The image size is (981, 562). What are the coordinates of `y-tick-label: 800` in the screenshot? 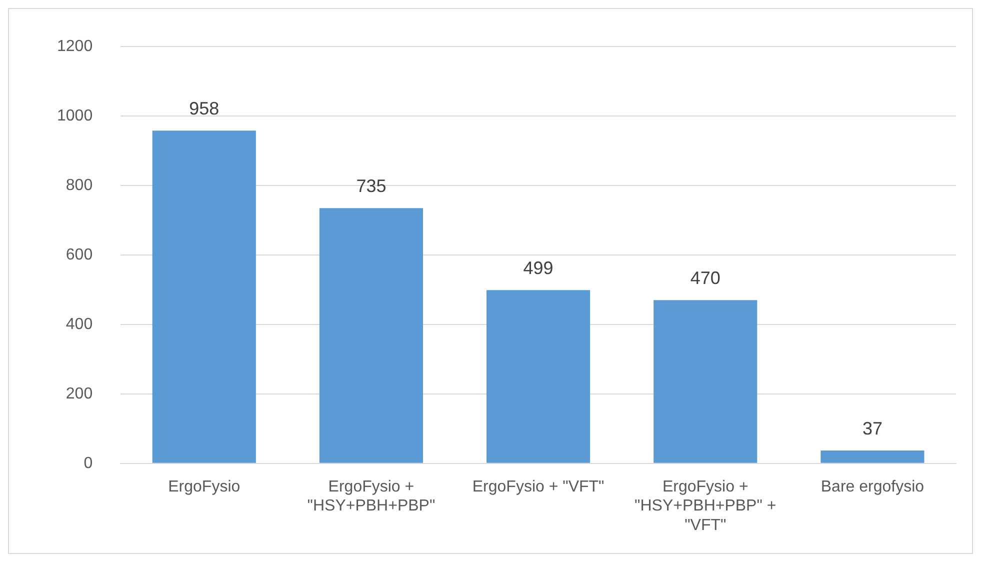 It's located at (79, 185).